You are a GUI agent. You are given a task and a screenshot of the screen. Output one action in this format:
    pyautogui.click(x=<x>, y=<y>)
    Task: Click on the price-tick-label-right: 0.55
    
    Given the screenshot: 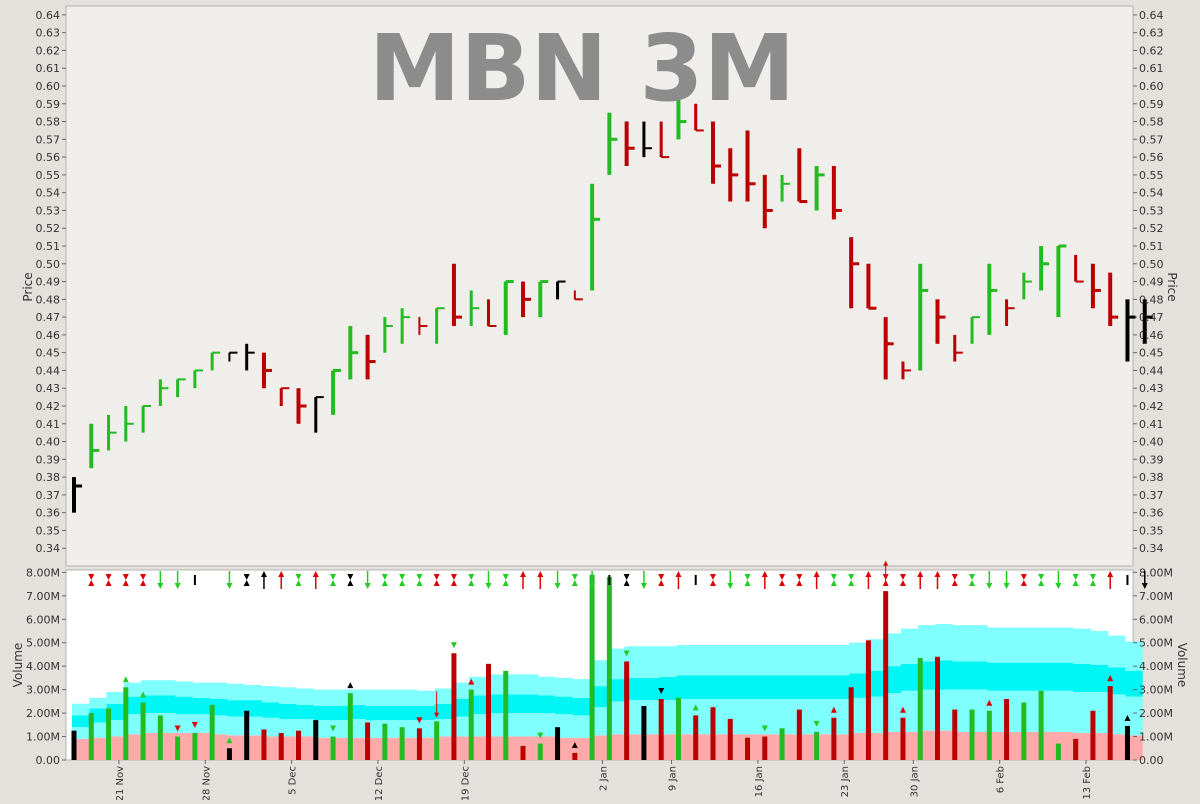 What is the action you would take?
    pyautogui.click(x=1151, y=175)
    